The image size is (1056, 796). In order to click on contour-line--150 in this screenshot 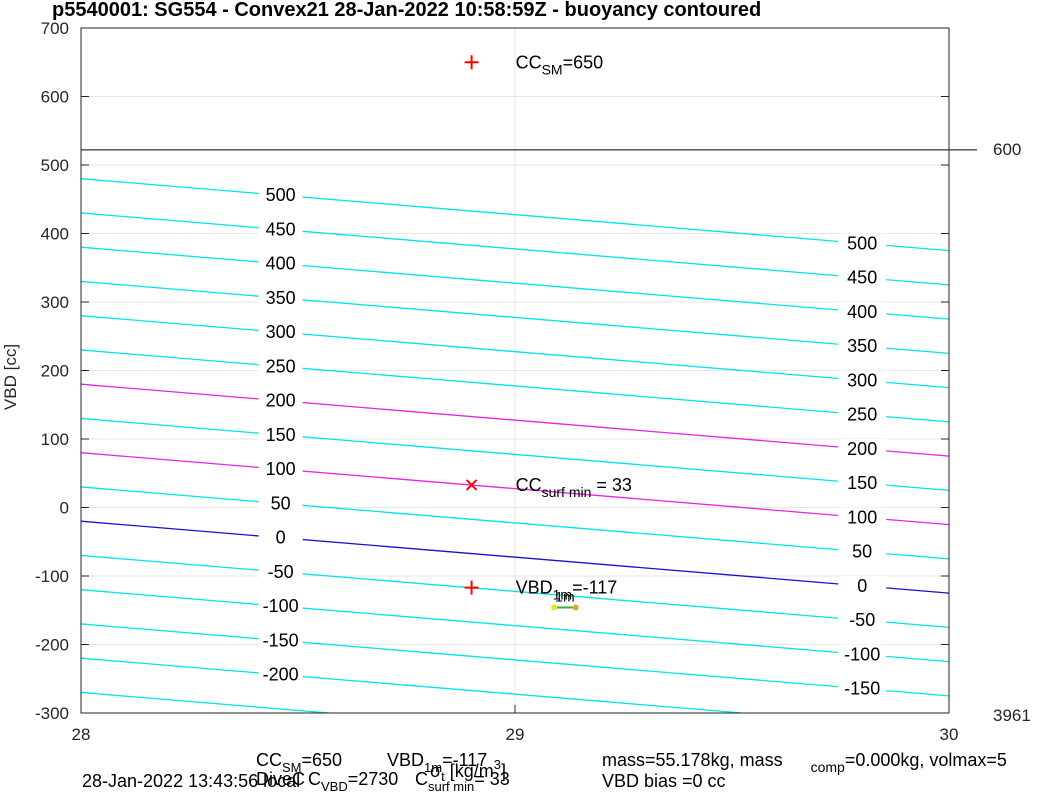, I will do `click(515, 660)`.